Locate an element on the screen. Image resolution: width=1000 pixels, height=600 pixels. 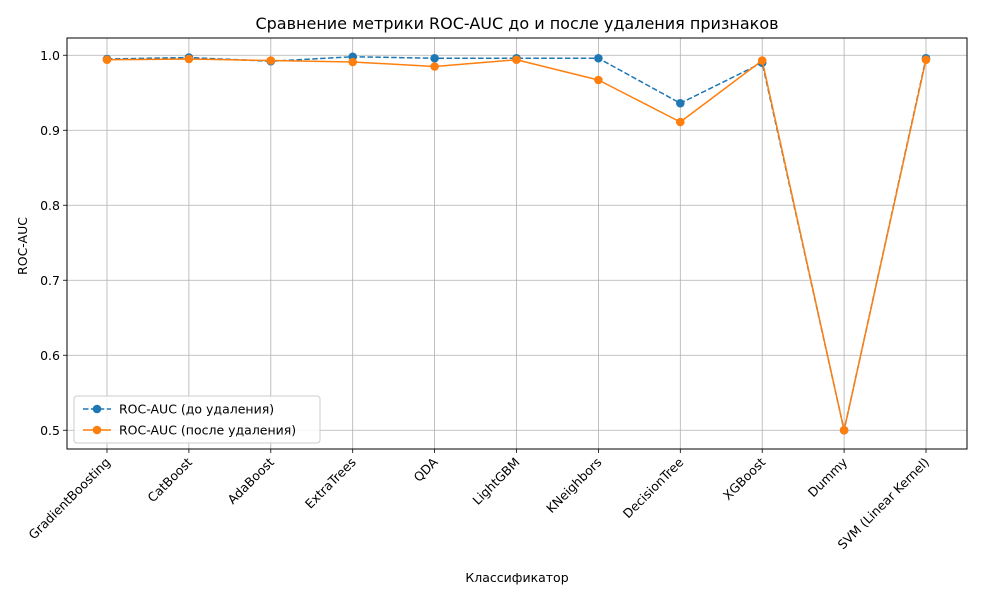
x-tick-label: KNeighbors is located at coordinates (573, 485).